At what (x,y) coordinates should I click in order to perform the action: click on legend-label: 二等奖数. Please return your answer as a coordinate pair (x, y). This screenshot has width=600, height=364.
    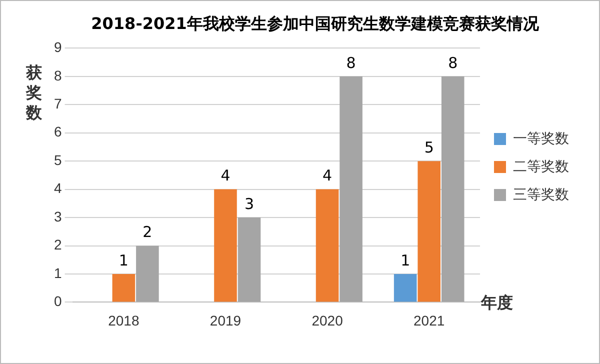
    Looking at the image, I should click on (541, 166).